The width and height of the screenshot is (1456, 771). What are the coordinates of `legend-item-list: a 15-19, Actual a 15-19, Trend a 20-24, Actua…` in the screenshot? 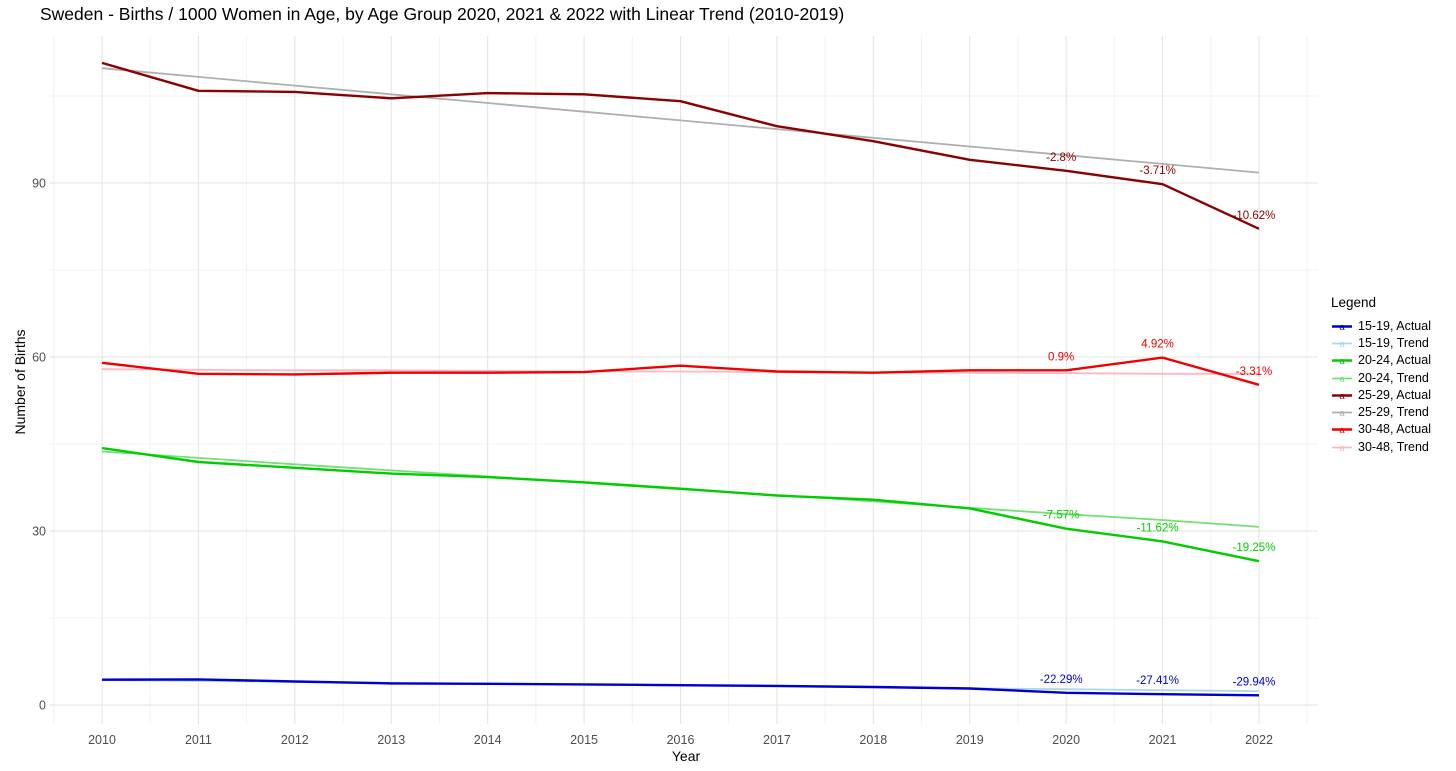 It's located at (1393, 386).